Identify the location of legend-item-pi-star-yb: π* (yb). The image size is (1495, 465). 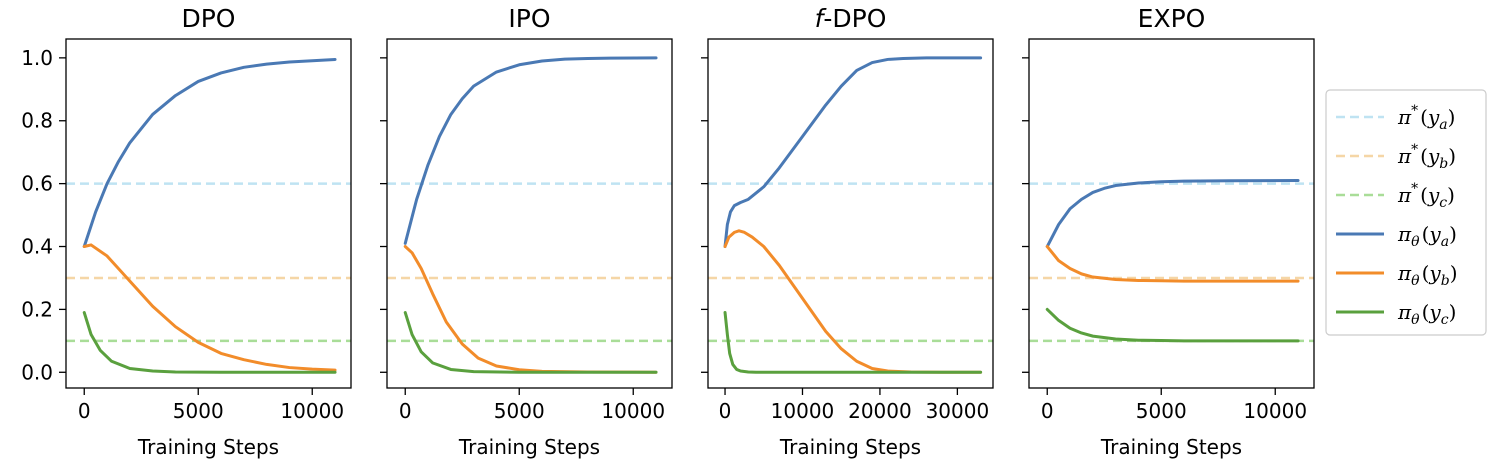
(1396, 157).